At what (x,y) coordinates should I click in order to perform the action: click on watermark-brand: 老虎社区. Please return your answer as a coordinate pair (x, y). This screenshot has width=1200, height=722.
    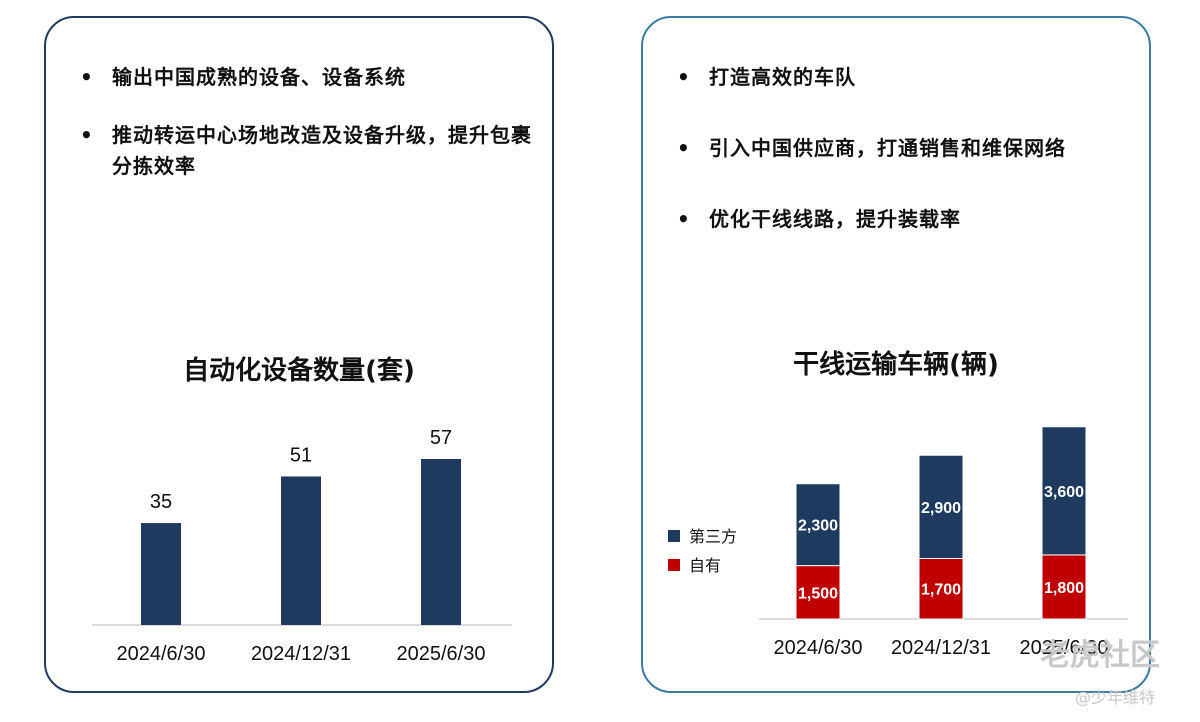
    Looking at the image, I should click on (1100, 655).